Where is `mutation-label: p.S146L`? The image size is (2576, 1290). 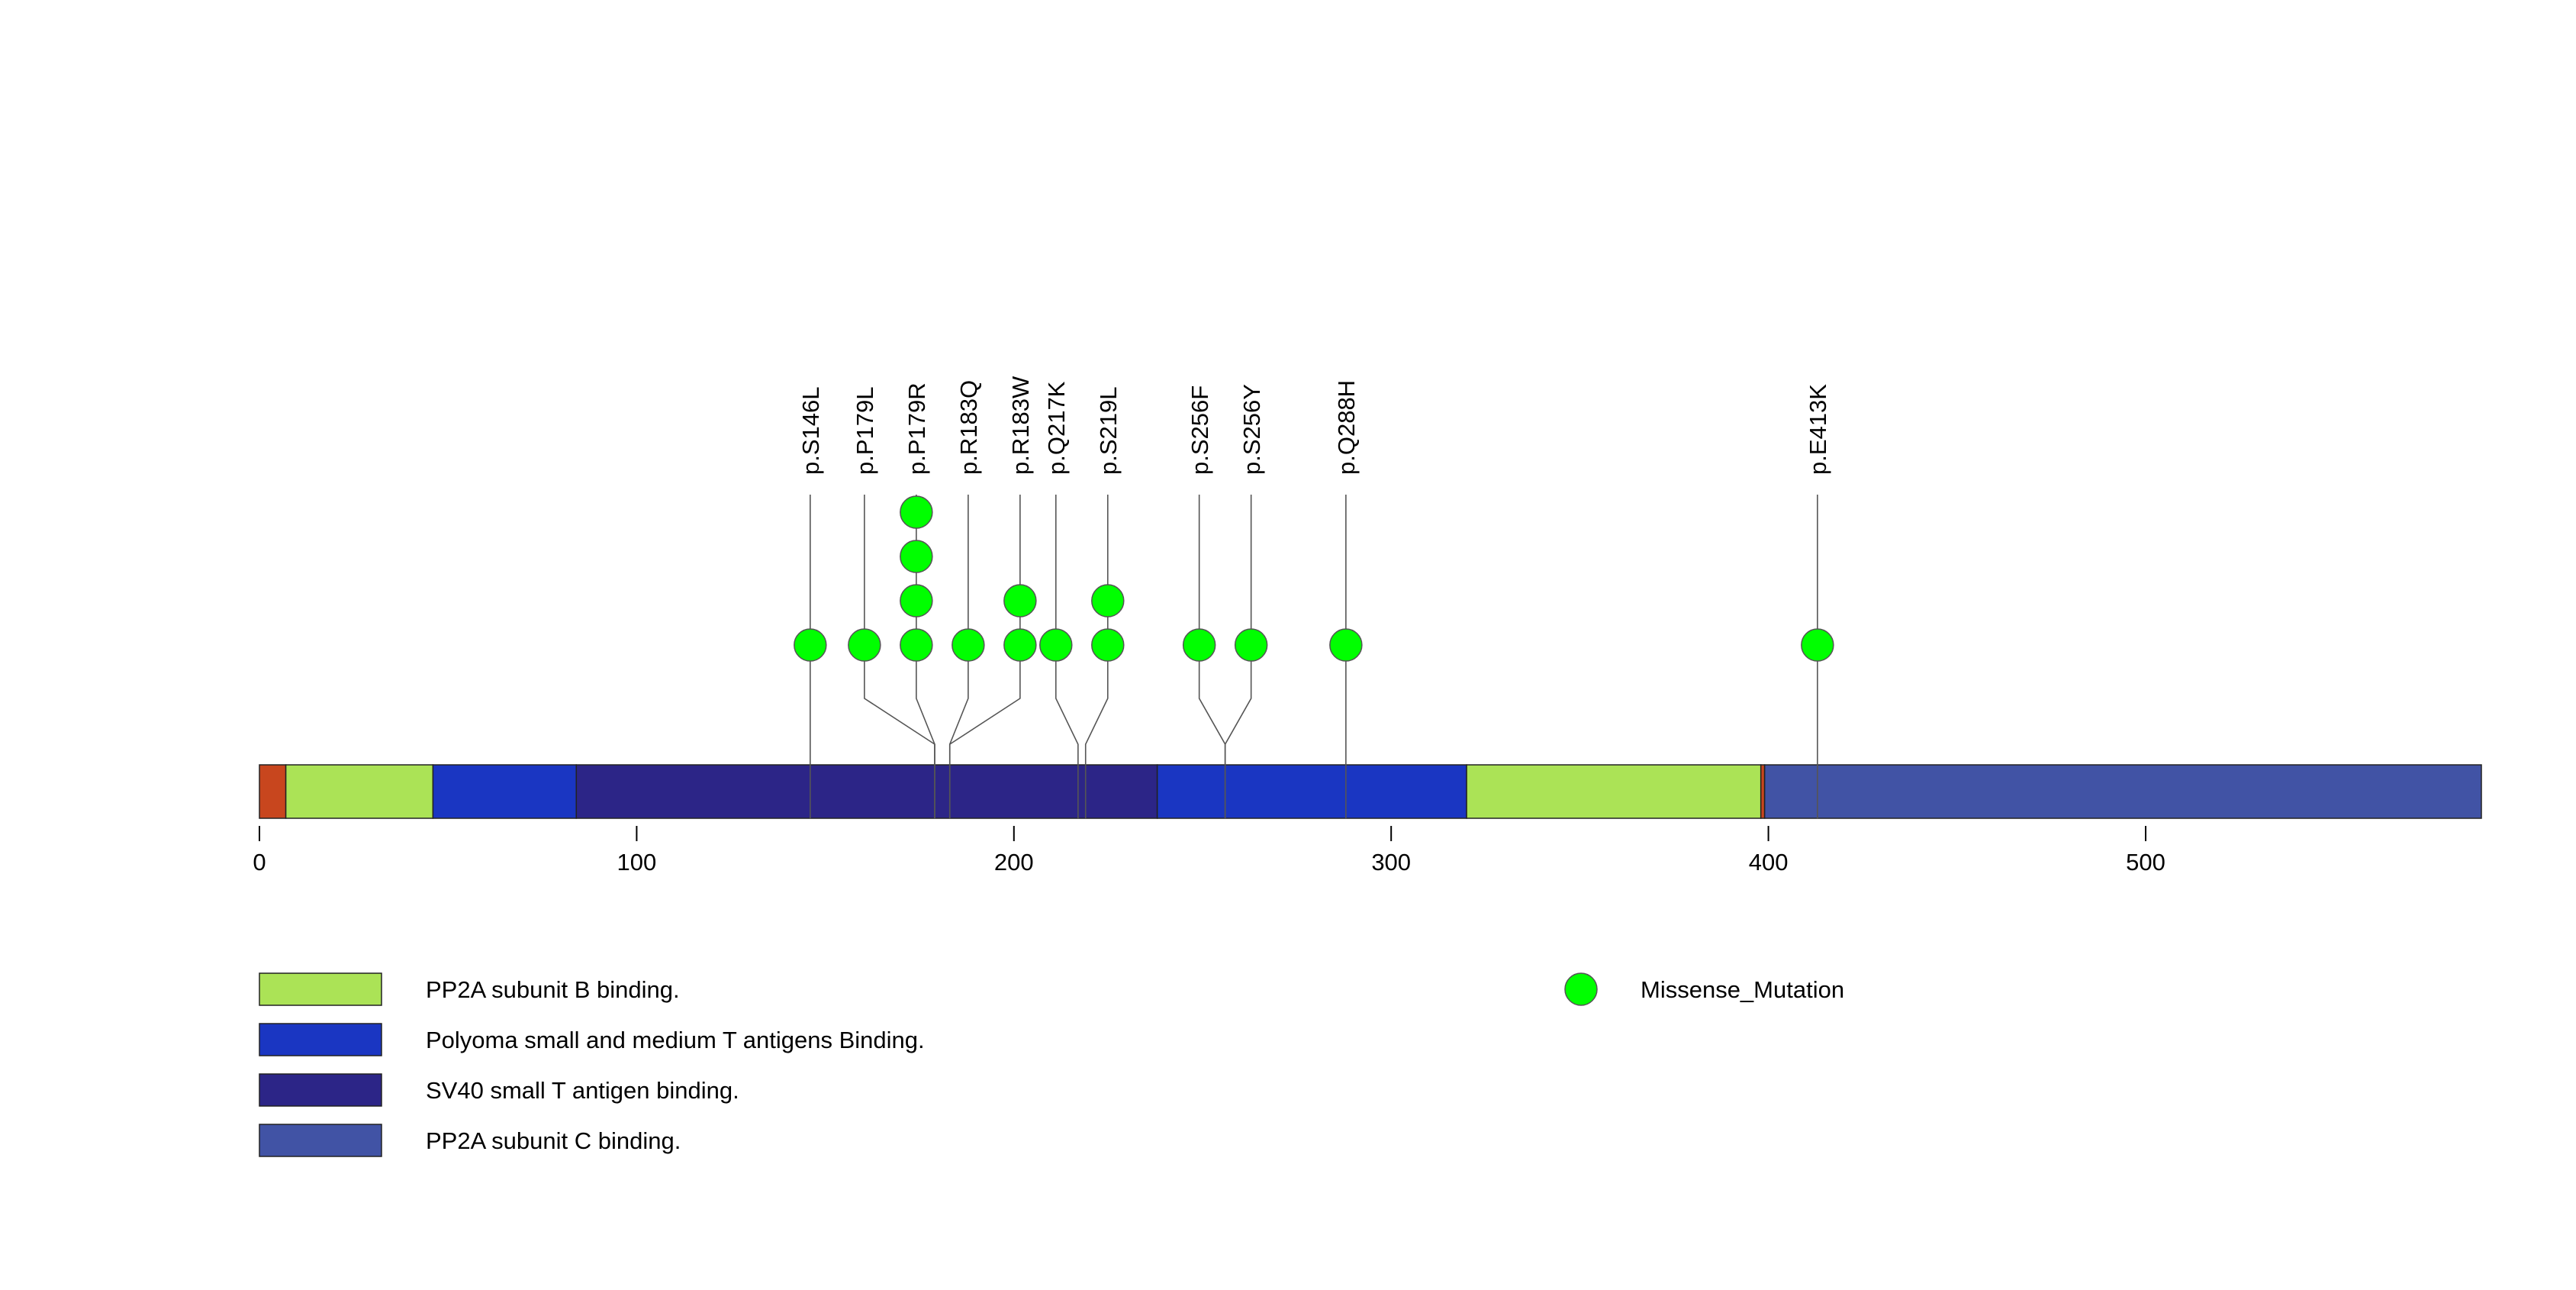 mutation-label: p.S146L is located at coordinates (810, 432).